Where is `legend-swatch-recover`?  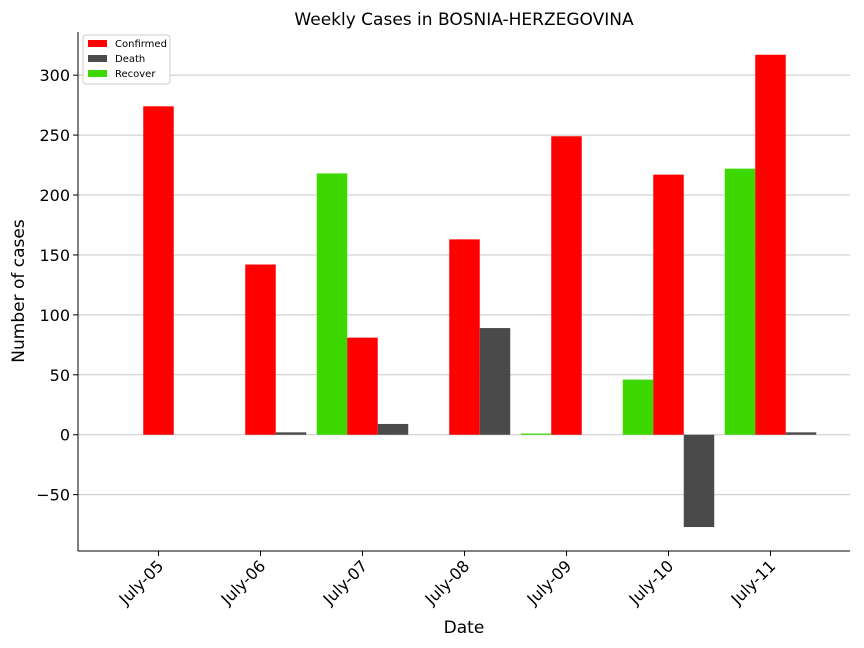
legend-swatch-recover is located at coordinates (97, 73).